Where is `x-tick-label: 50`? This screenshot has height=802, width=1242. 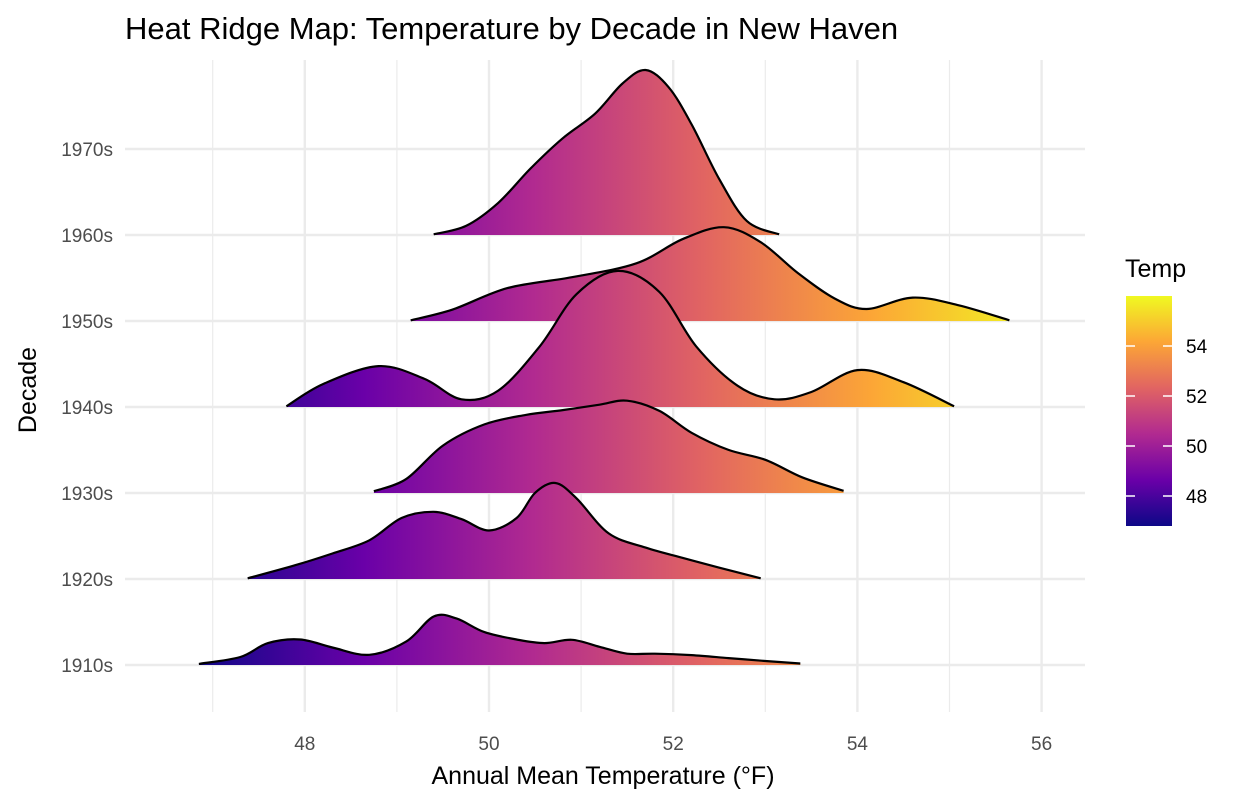 x-tick-label: 50 is located at coordinates (488, 744).